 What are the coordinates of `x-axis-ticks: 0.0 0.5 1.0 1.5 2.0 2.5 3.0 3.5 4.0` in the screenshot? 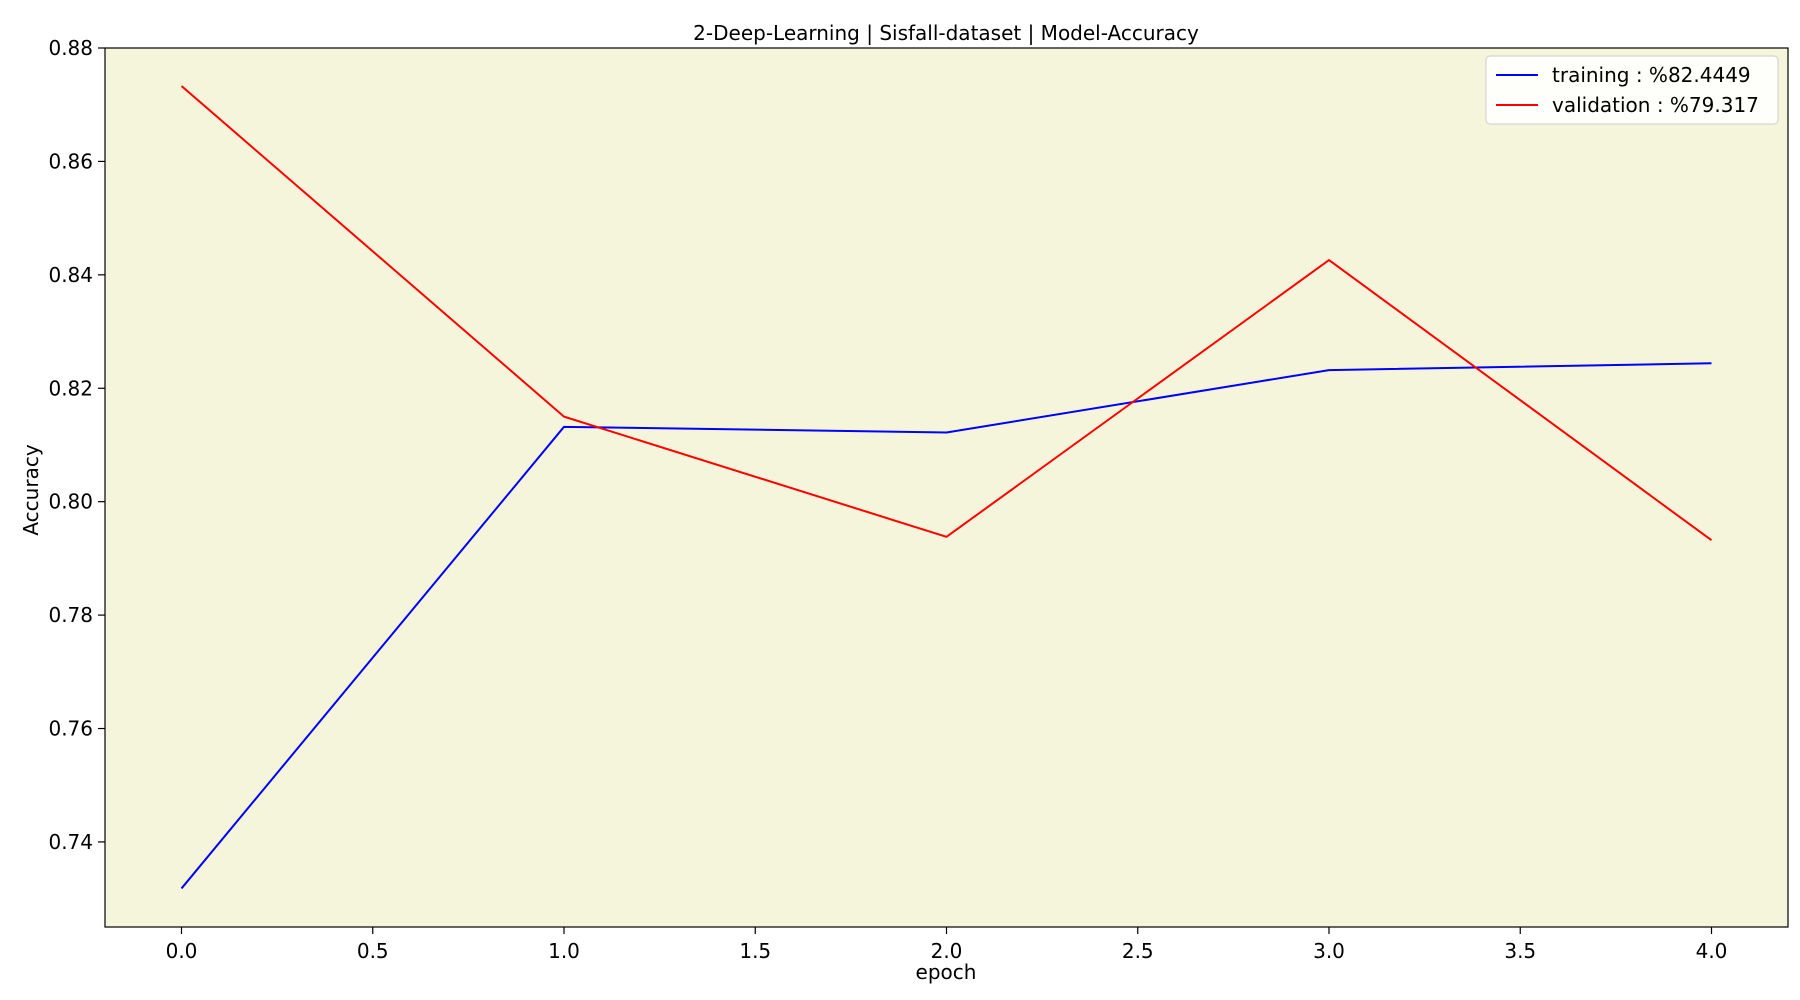 It's located at (947, 945).